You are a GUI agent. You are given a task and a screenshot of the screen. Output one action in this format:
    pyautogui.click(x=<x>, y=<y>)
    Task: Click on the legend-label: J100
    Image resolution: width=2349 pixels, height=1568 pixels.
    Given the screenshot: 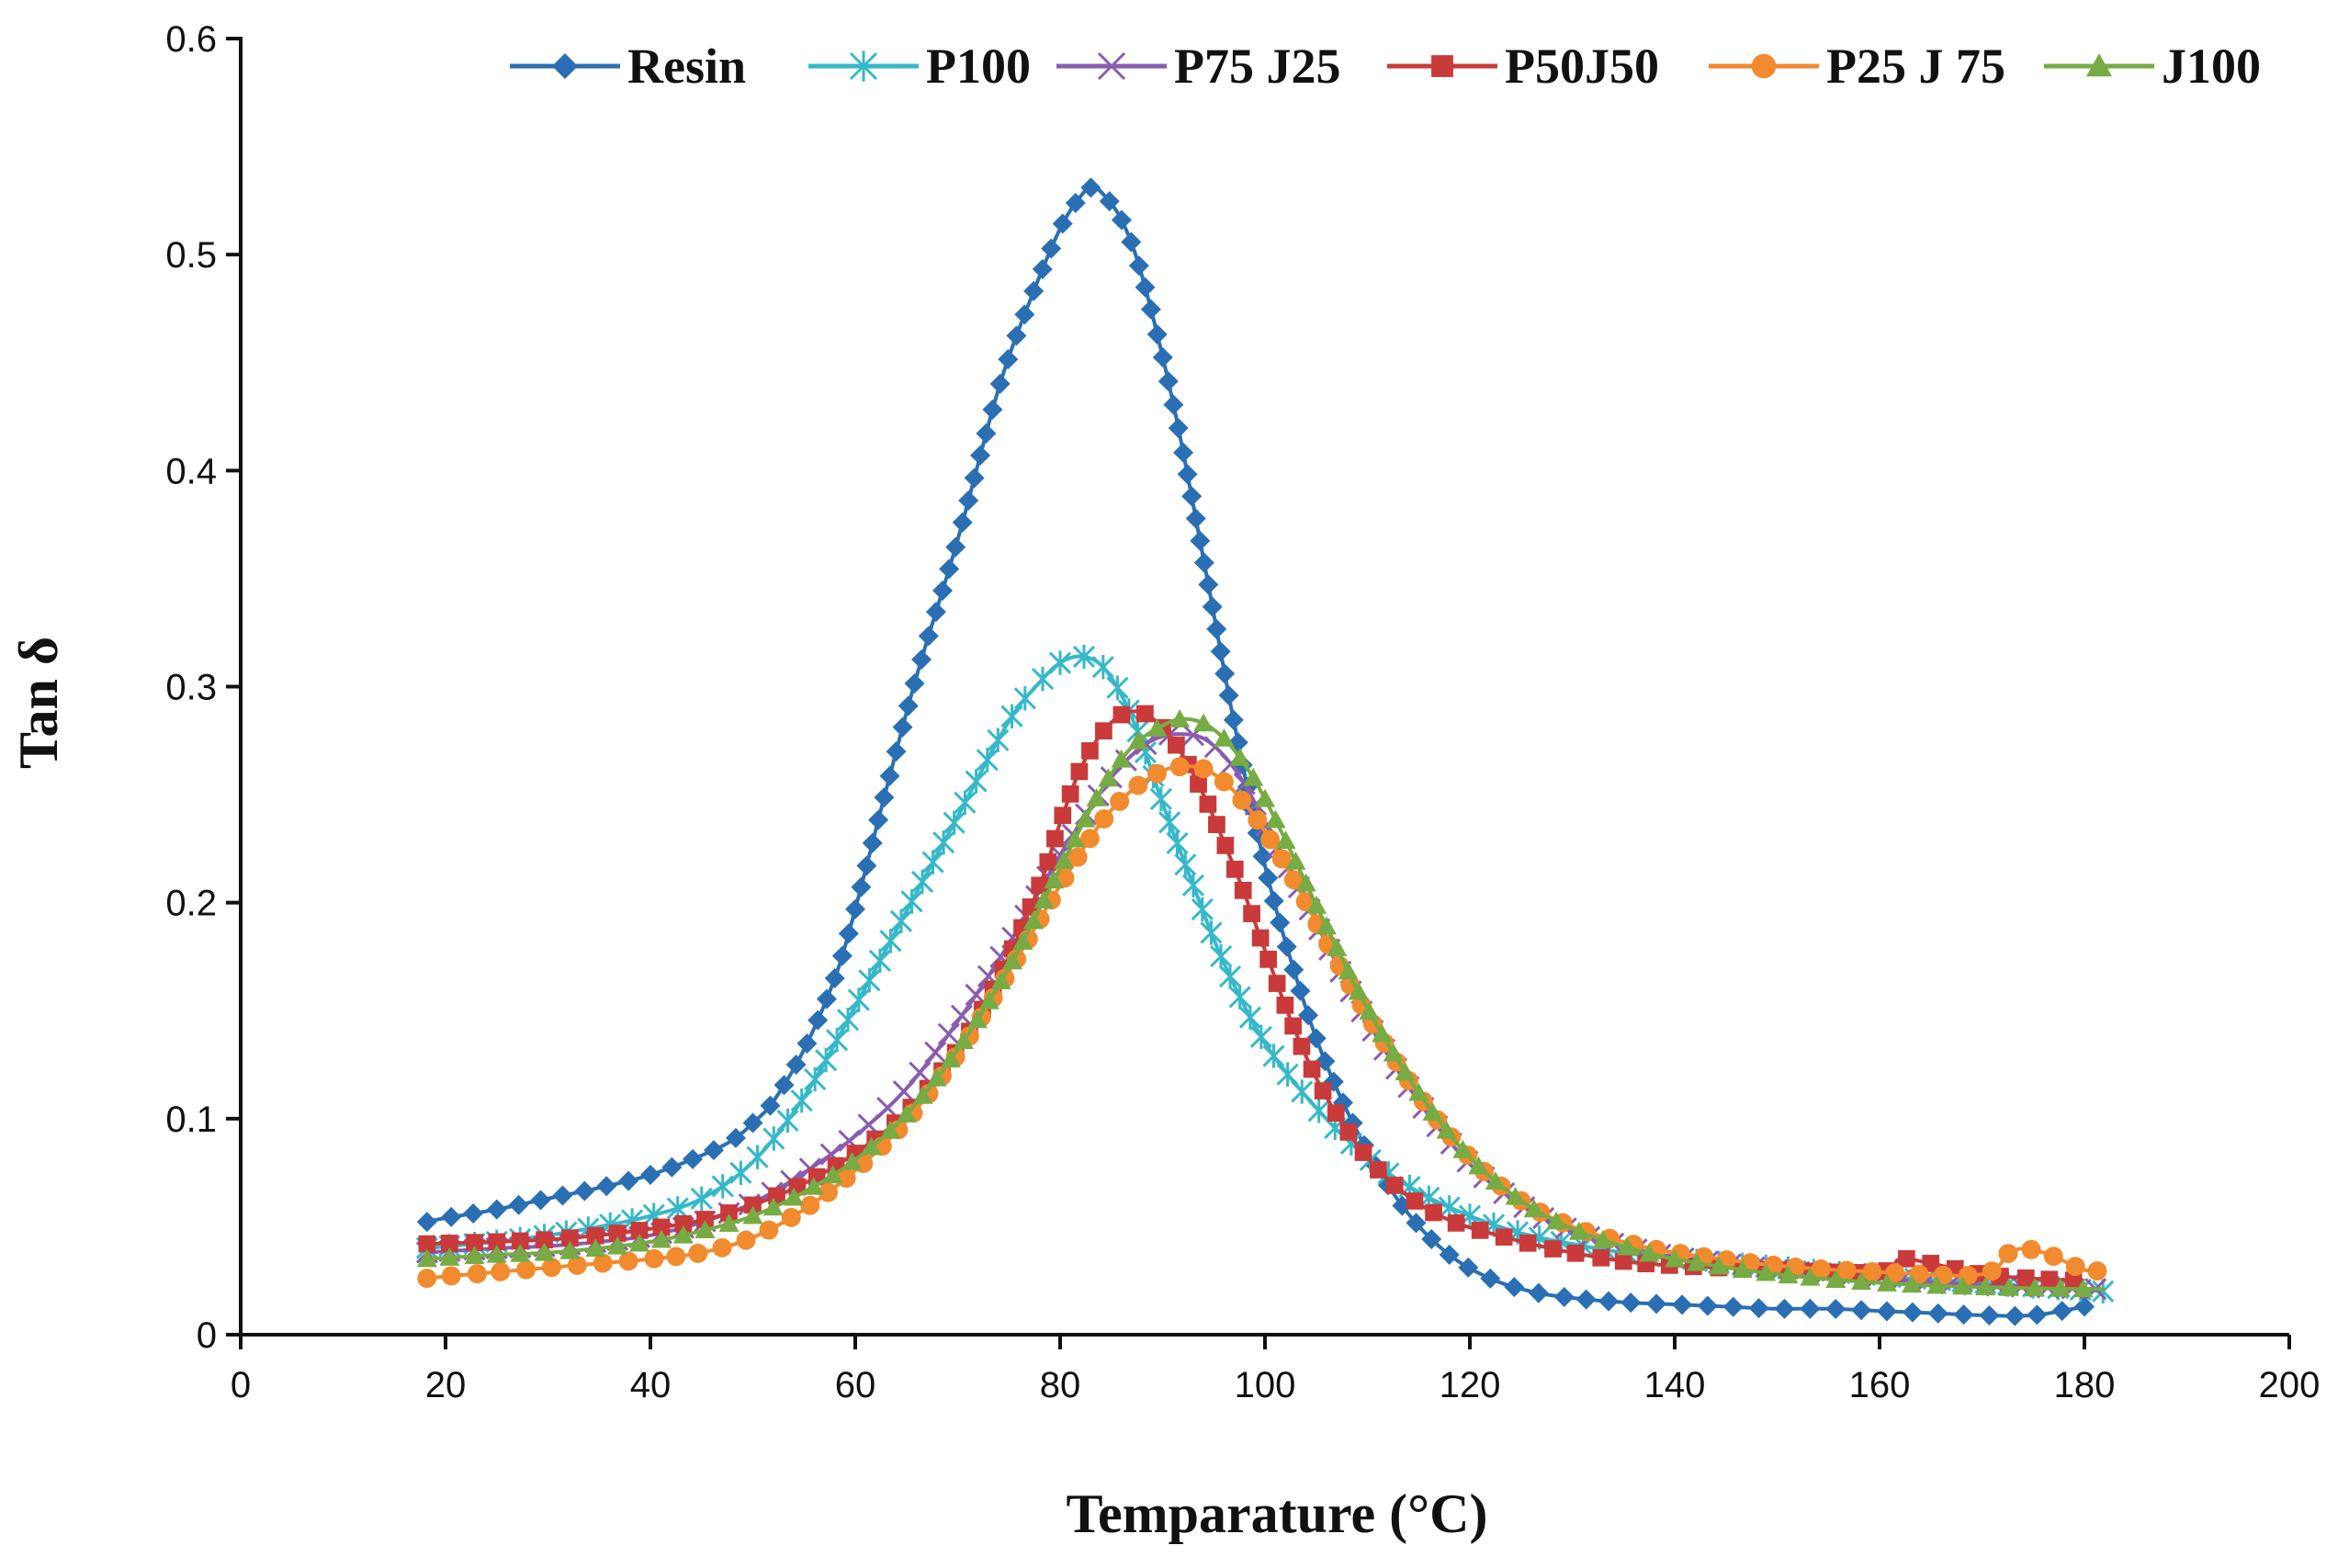 What is the action you would take?
    pyautogui.click(x=2211, y=67)
    